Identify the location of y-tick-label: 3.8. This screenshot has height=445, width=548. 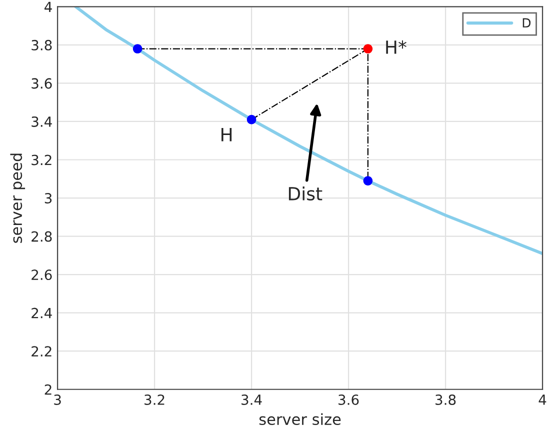
(42, 45).